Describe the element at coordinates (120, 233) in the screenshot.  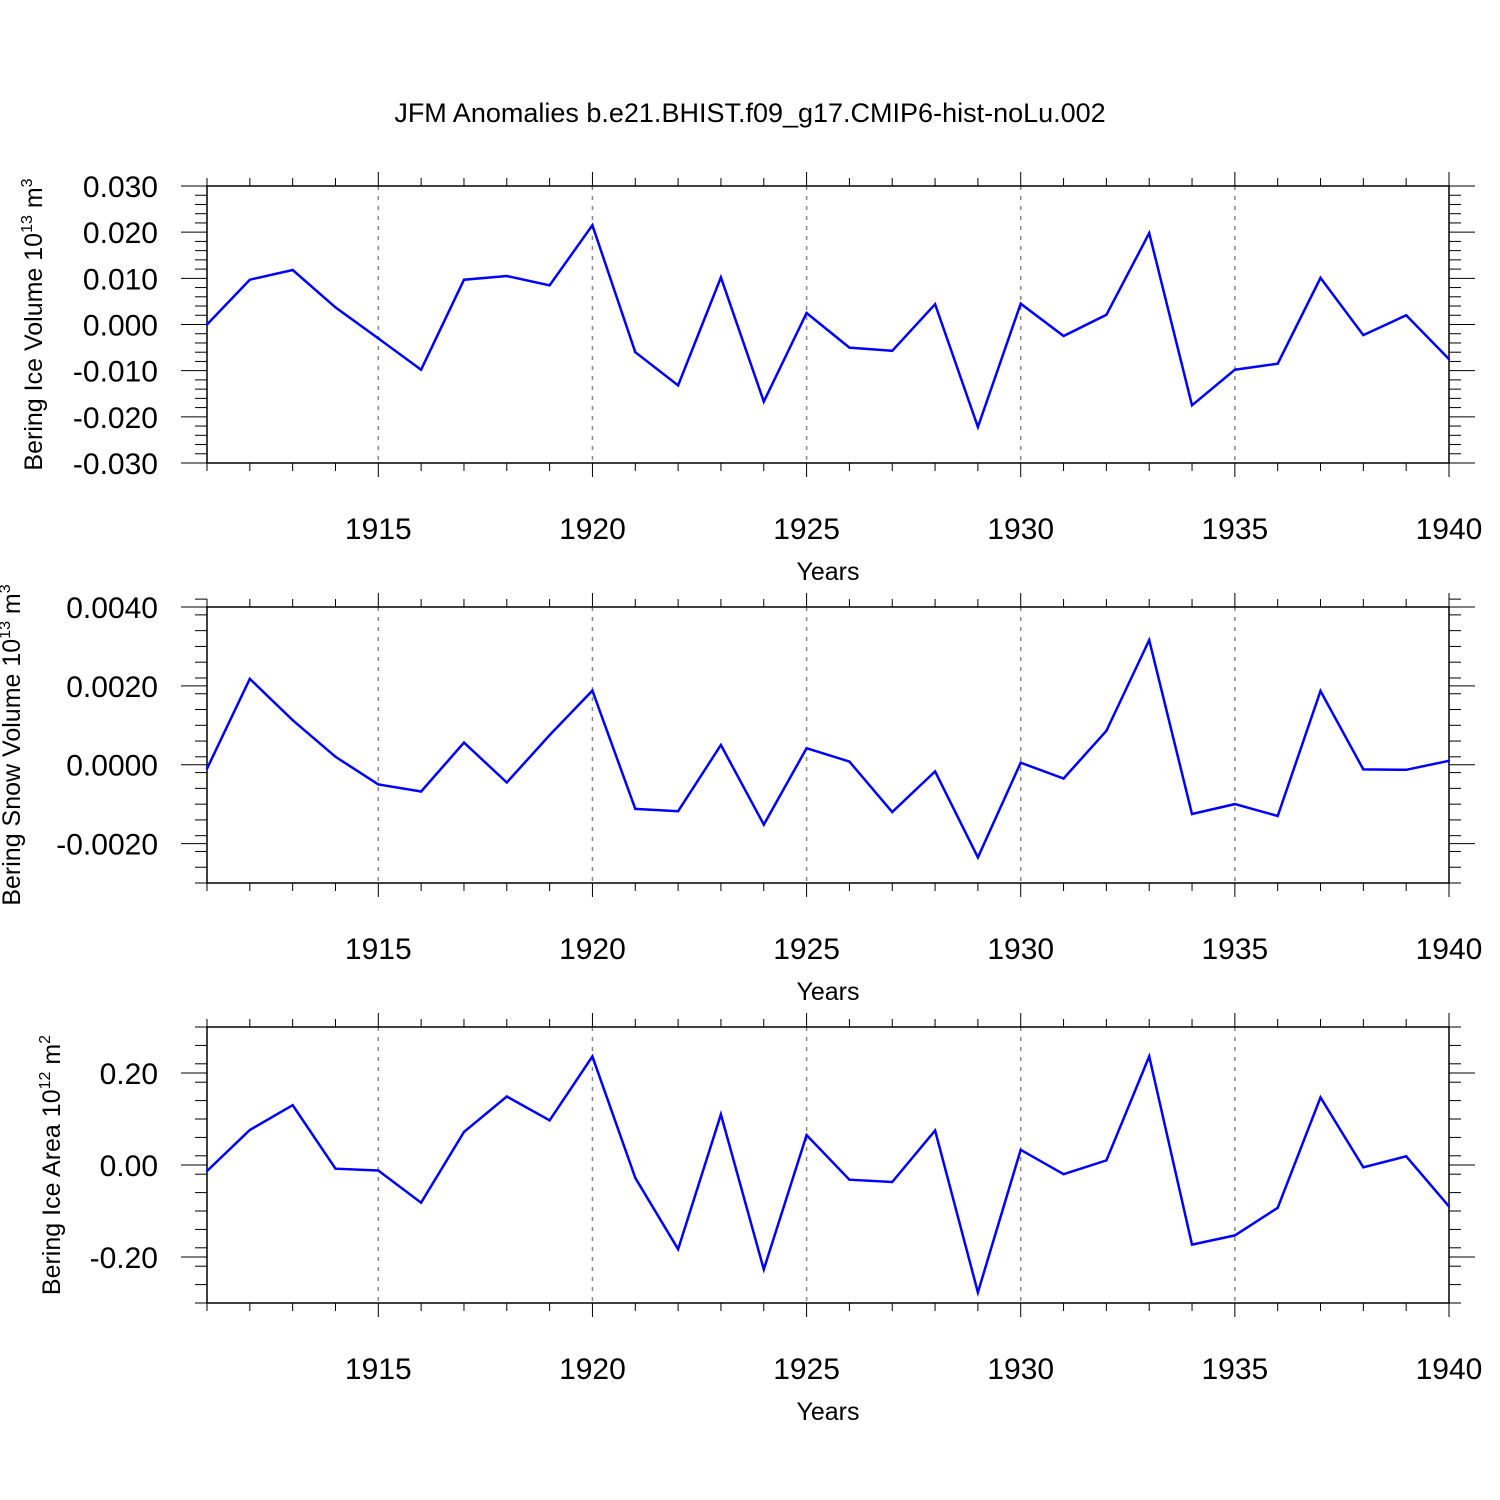
I see `y-tick-label: 0.020` at that location.